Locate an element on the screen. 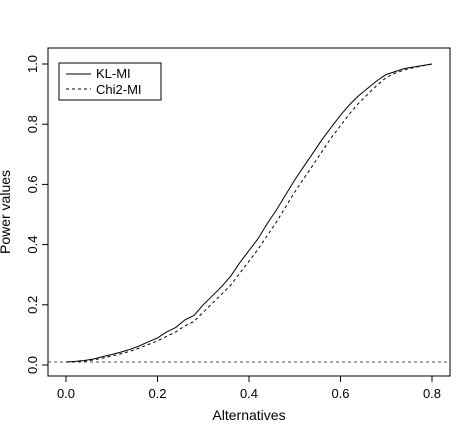 The image size is (474, 438). y-tick-label: 0.2 is located at coordinates (32, 305).